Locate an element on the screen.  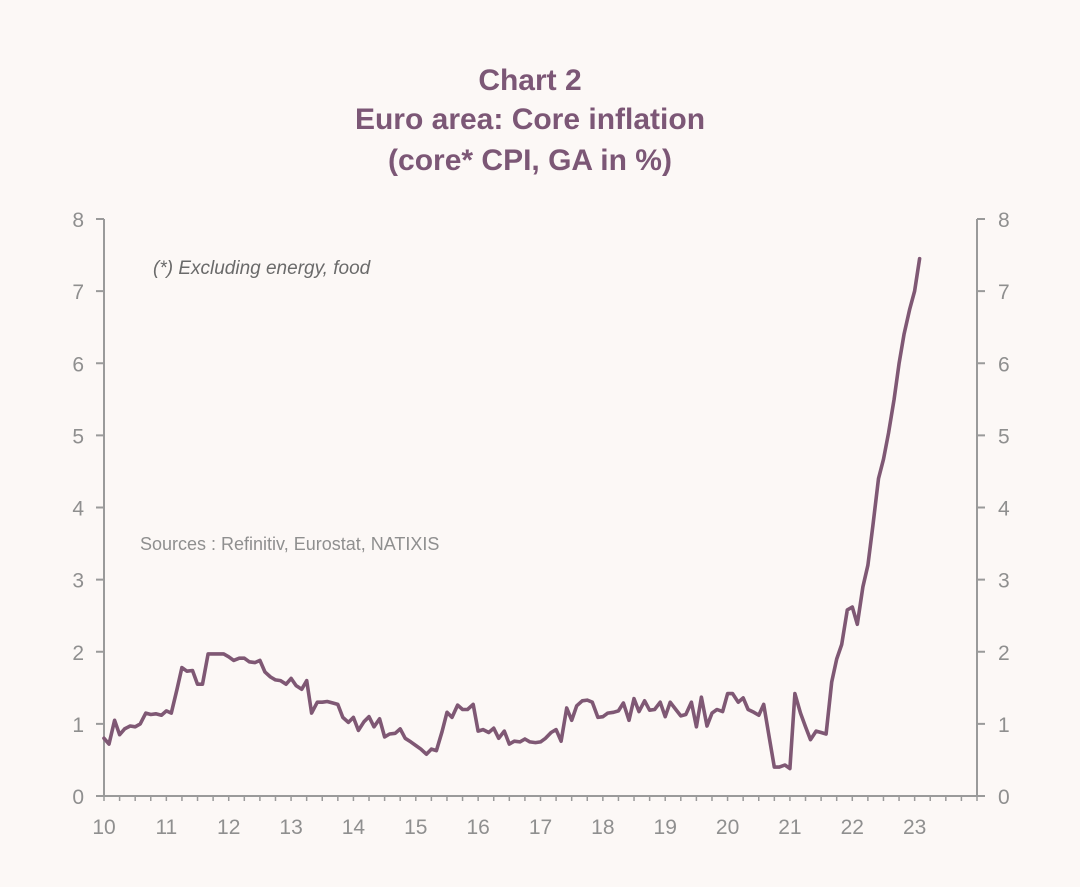
x-tick-label: 10 is located at coordinates (103, 827).